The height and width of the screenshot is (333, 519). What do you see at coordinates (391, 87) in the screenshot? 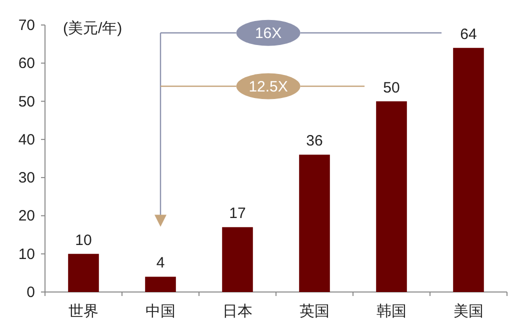
I see `data-label: 50` at bounding box center [391, 87].